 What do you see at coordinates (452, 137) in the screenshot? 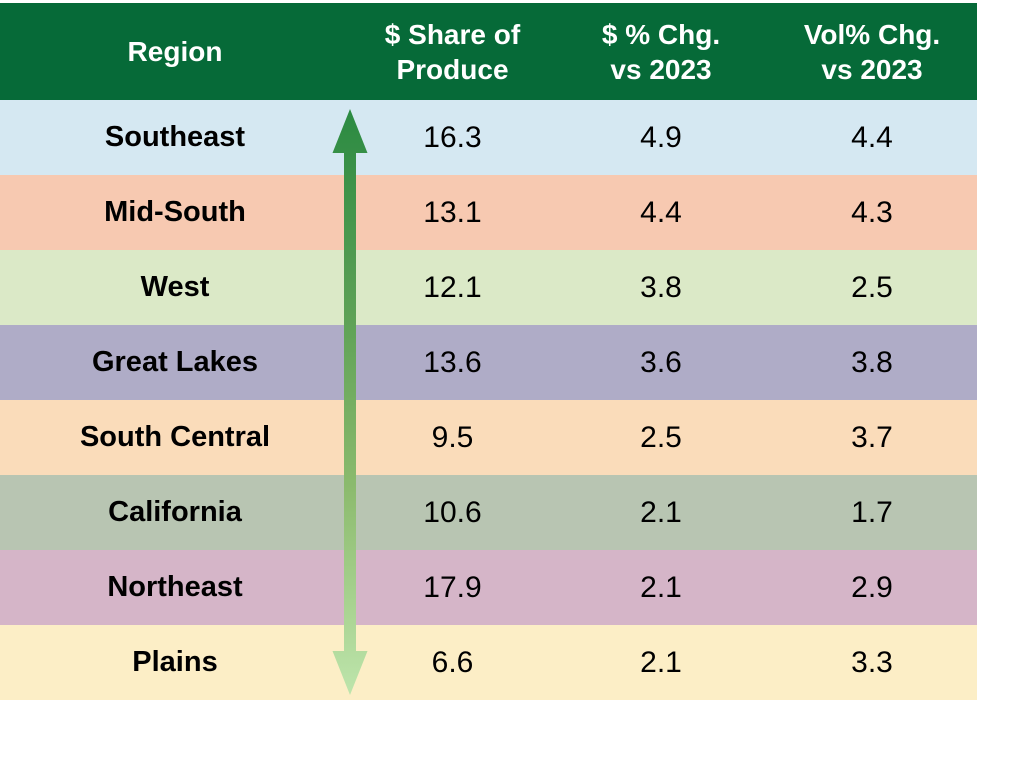
I see `share-of-produce-cell: 16.3` at bounding box center [452, 137].